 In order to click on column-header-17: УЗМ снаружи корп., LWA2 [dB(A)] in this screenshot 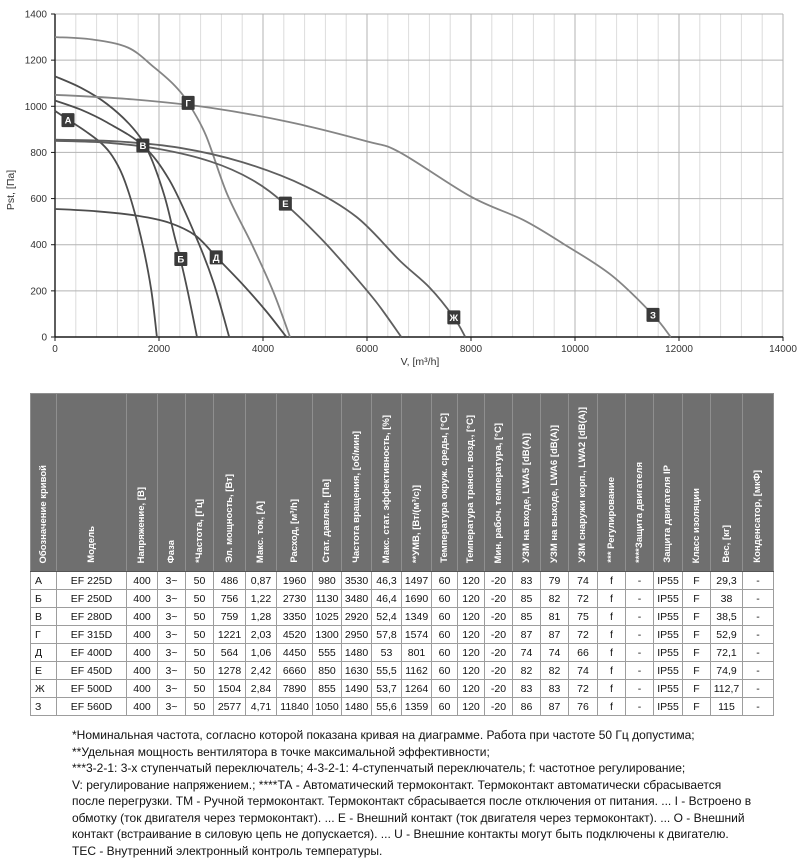, I will do `click(583, 482)`.